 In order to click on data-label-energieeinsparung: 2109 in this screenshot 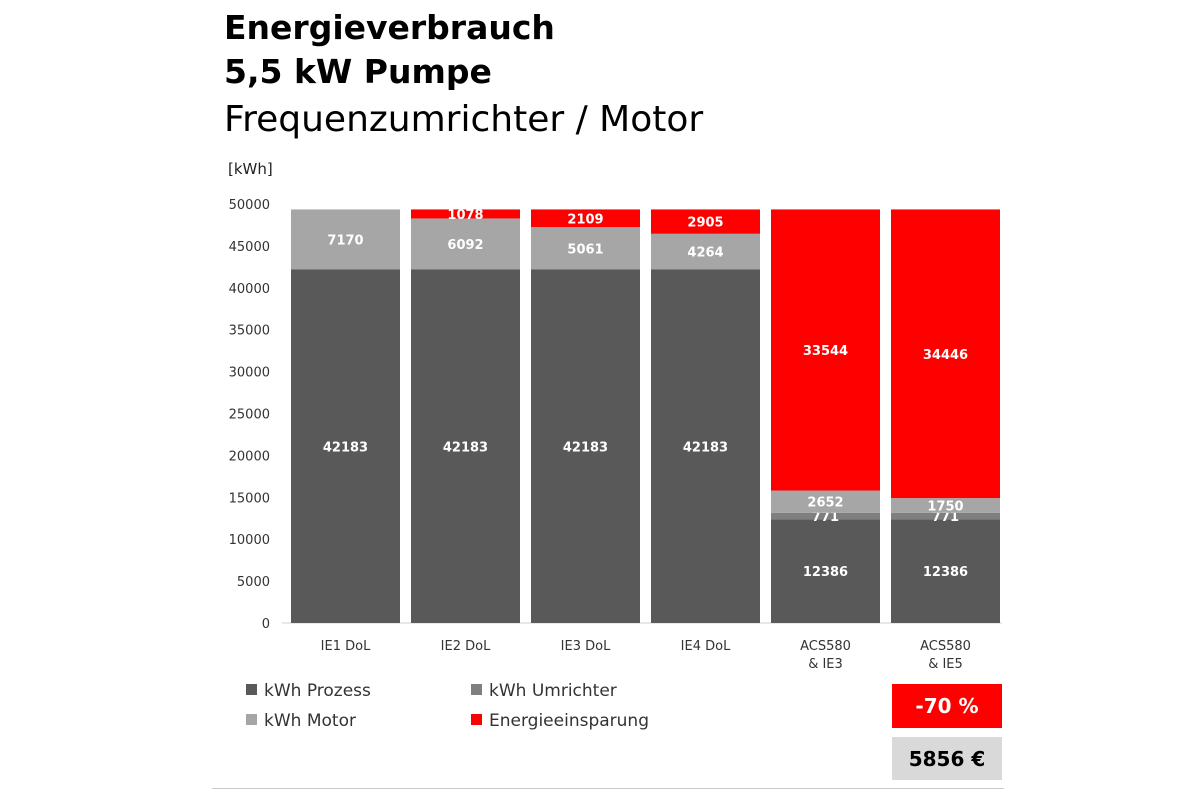, I will do `click(585, 219)`.